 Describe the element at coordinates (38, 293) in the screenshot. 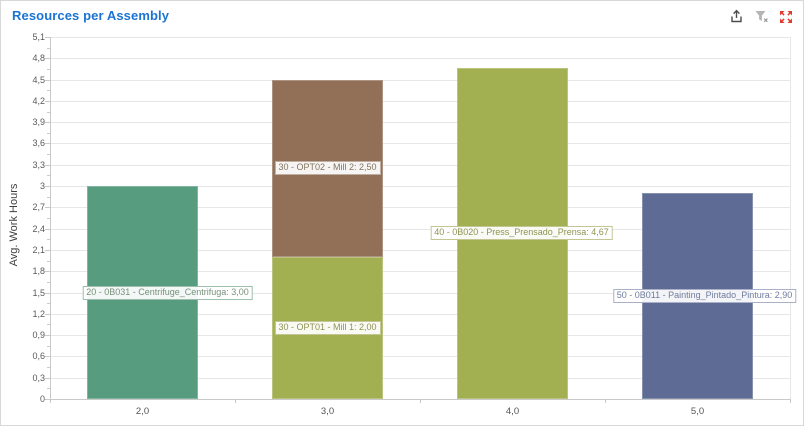

I see `y-tick-label: 1,5` at that location.